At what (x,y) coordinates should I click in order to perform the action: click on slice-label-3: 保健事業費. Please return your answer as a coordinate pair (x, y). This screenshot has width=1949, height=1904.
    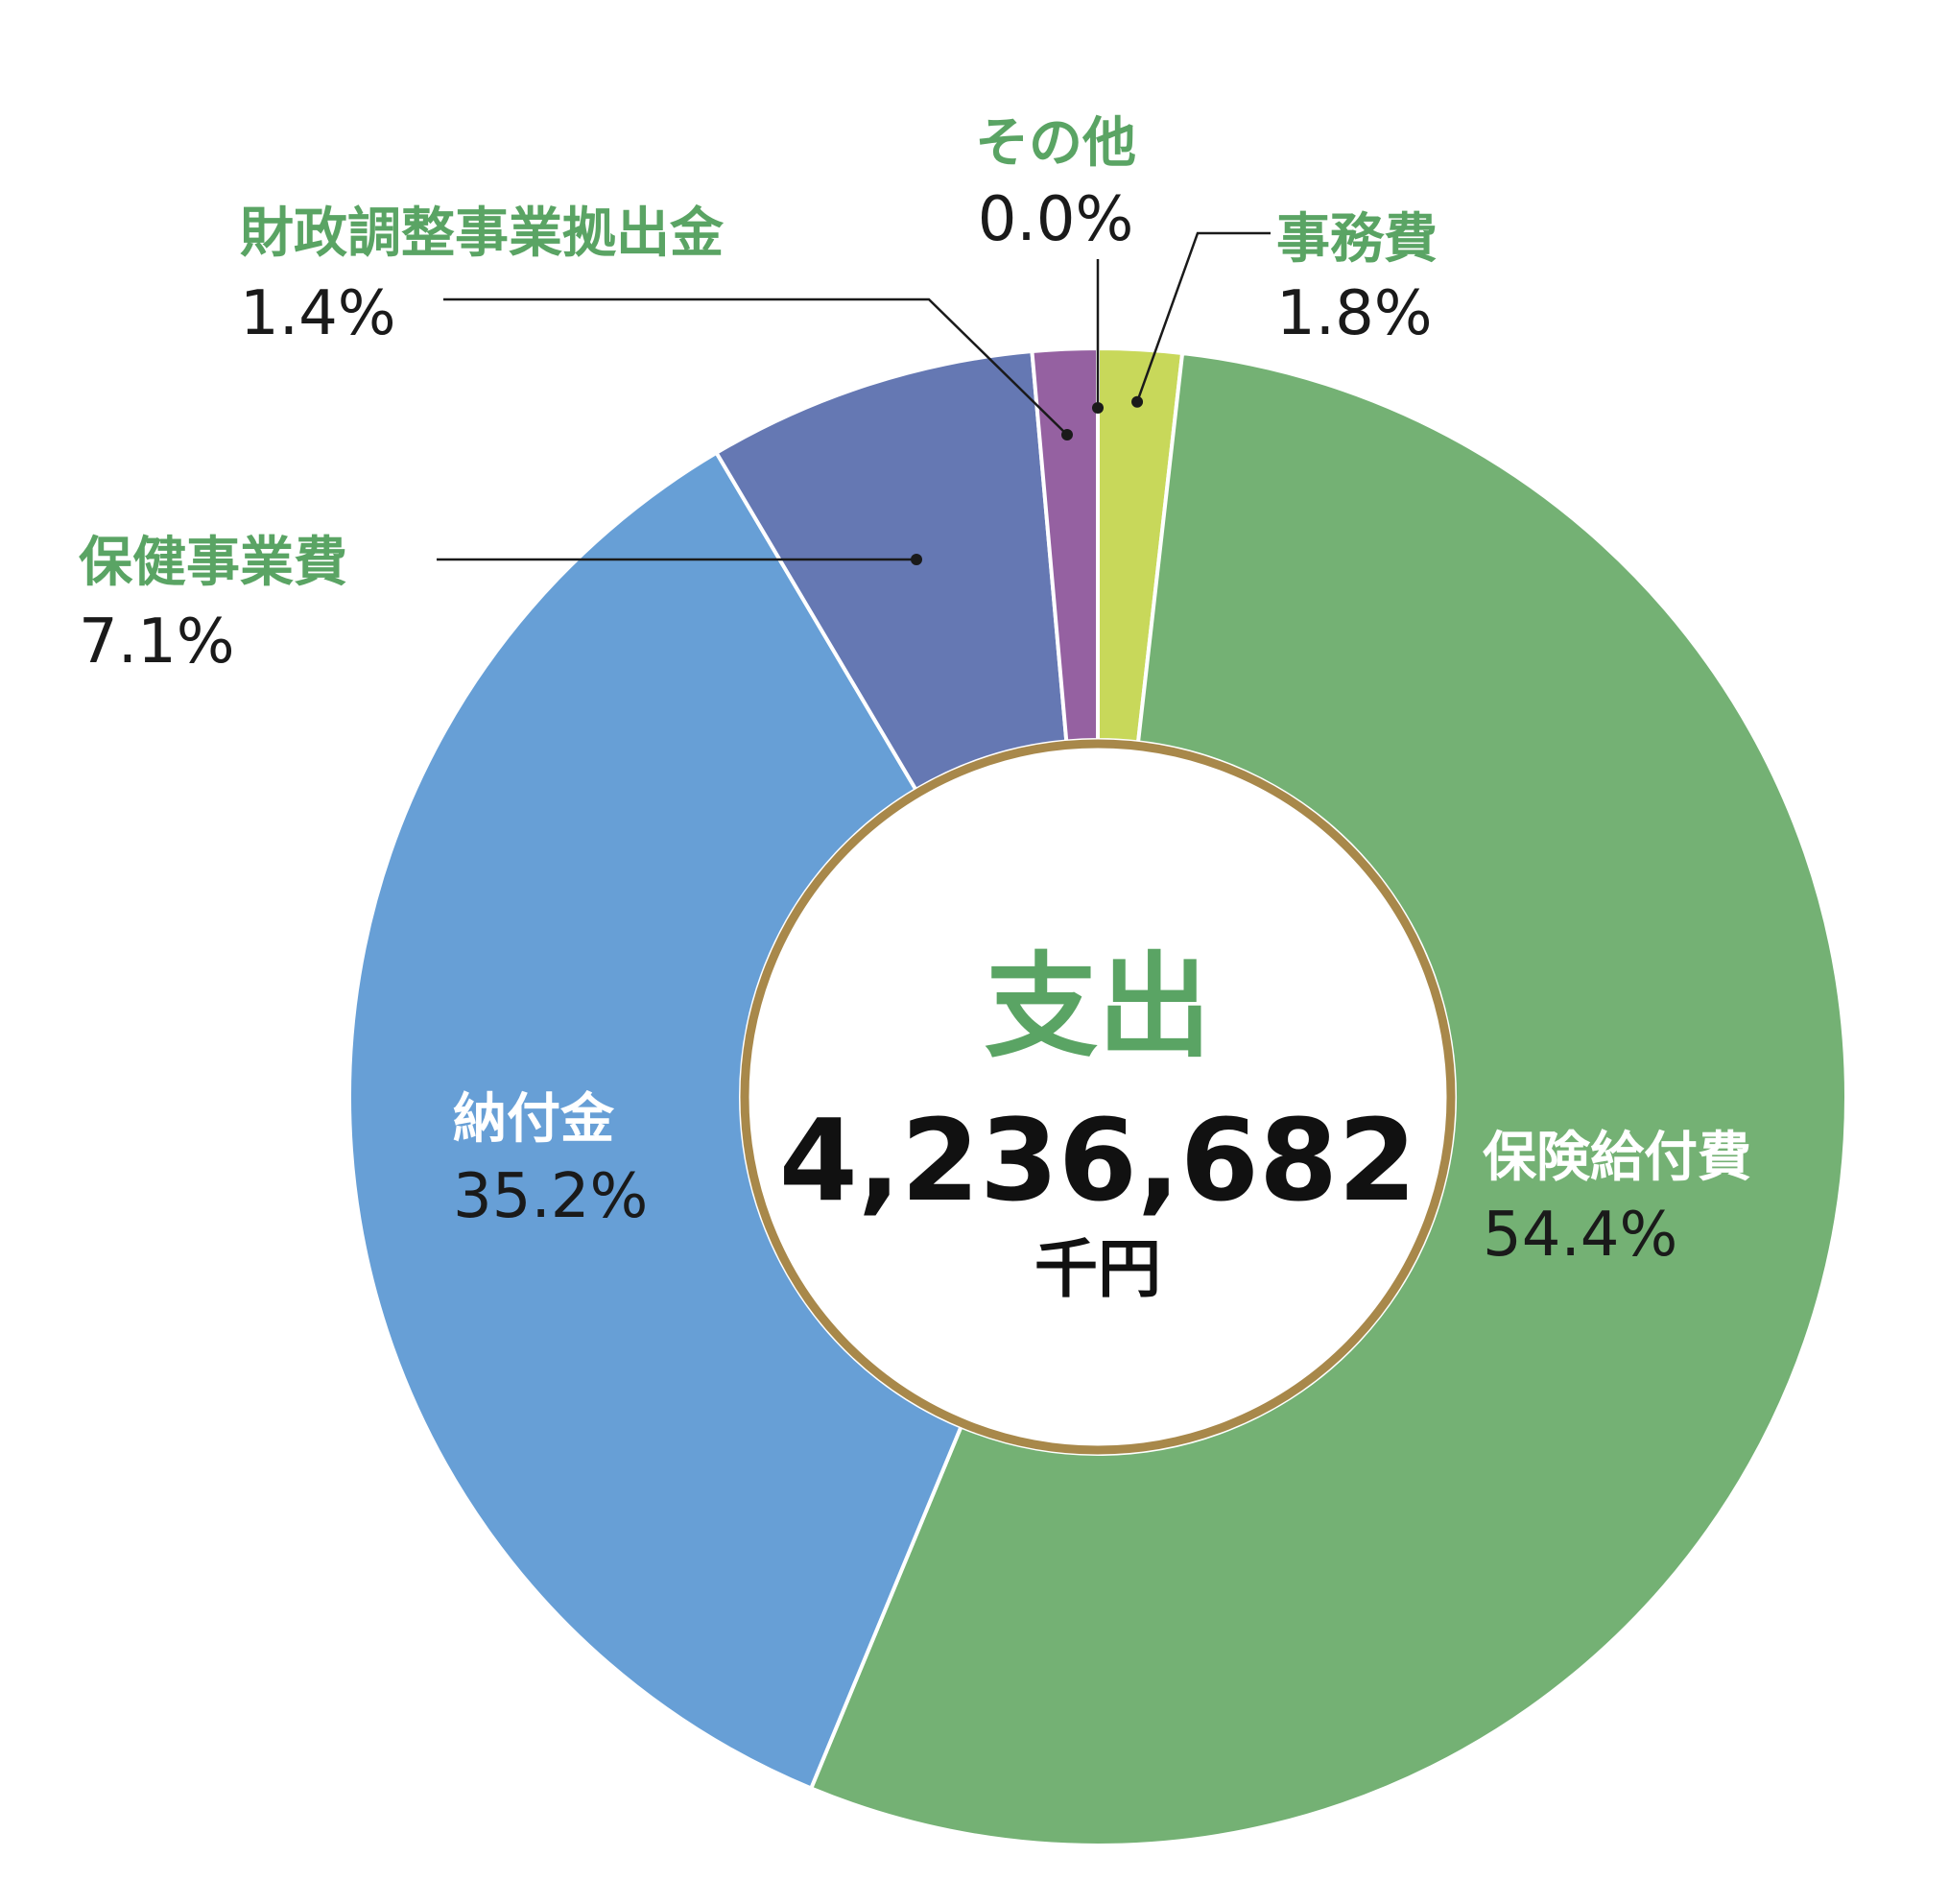
    Looking at the image, I should click on (213, 563).